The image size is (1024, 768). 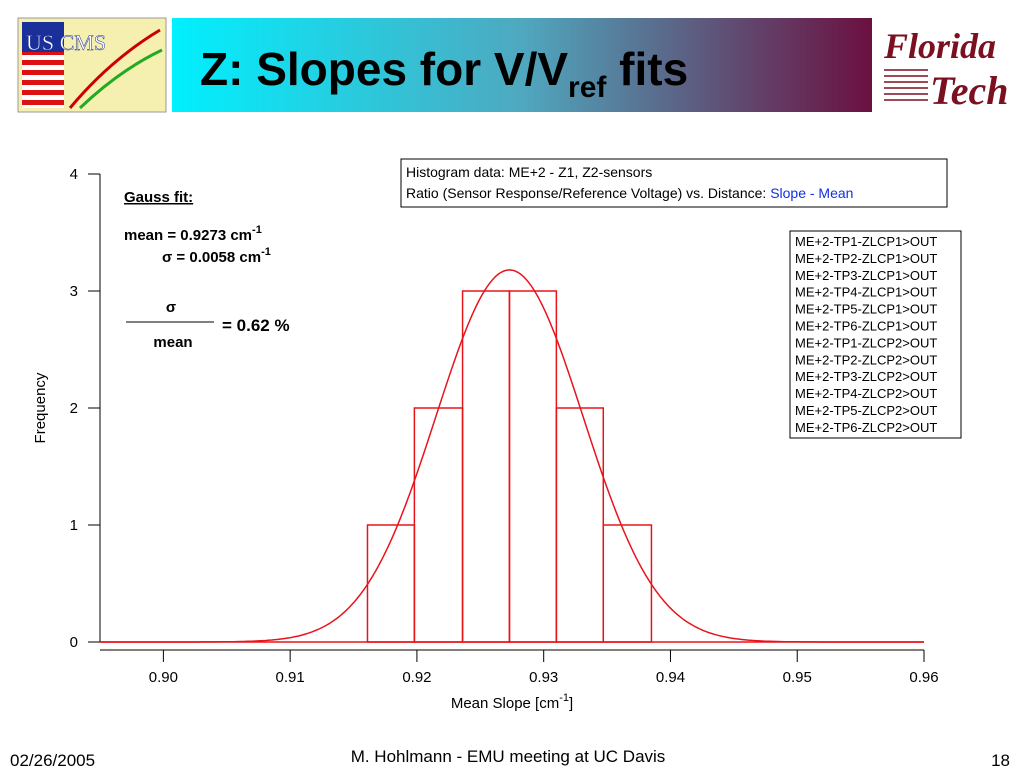 What do you see at coordinates (66, 42) in the screenshot?
I see `logo-left-text: US CMS` at bounding box center [66, 42].